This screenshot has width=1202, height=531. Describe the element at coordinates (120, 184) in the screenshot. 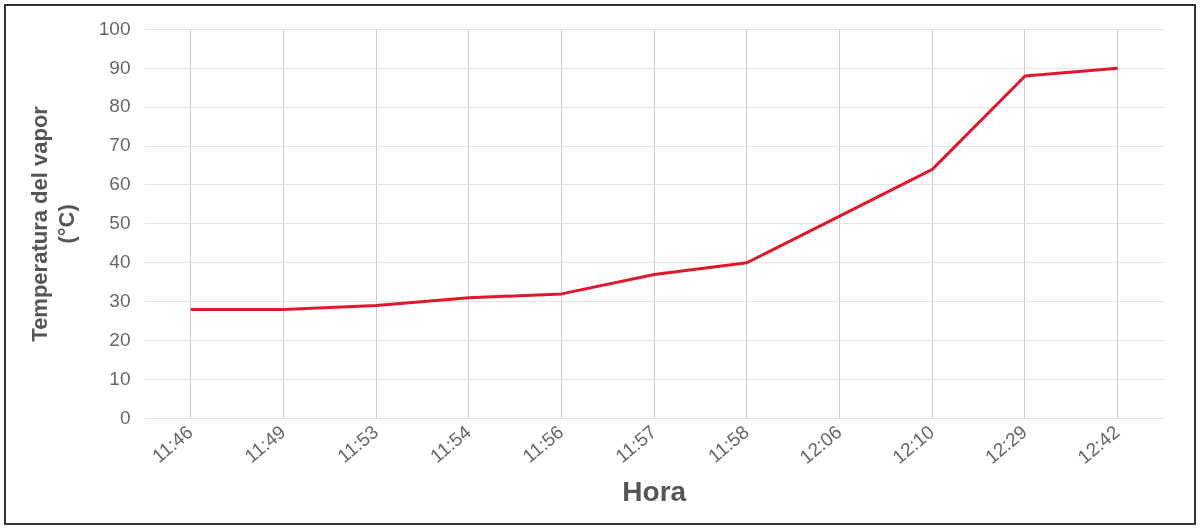

I see `y-tick-label: 60` at that location.